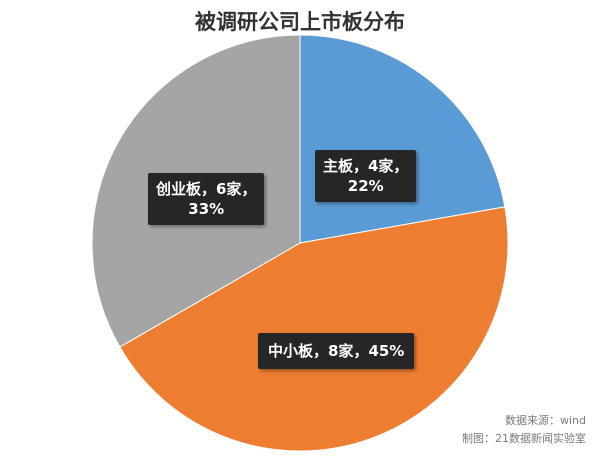  I want to click on data-label-main-board-line2: 22%, so click(365, 186).